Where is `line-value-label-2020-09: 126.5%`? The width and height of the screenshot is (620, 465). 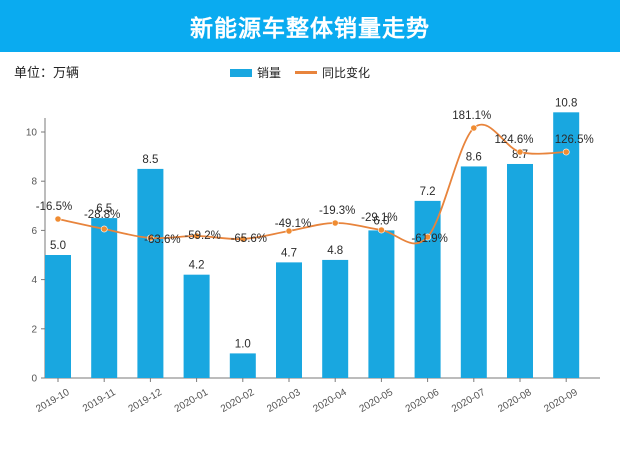
line-value-label-2020-09: 126.5% is located at coordinates (574, 140).